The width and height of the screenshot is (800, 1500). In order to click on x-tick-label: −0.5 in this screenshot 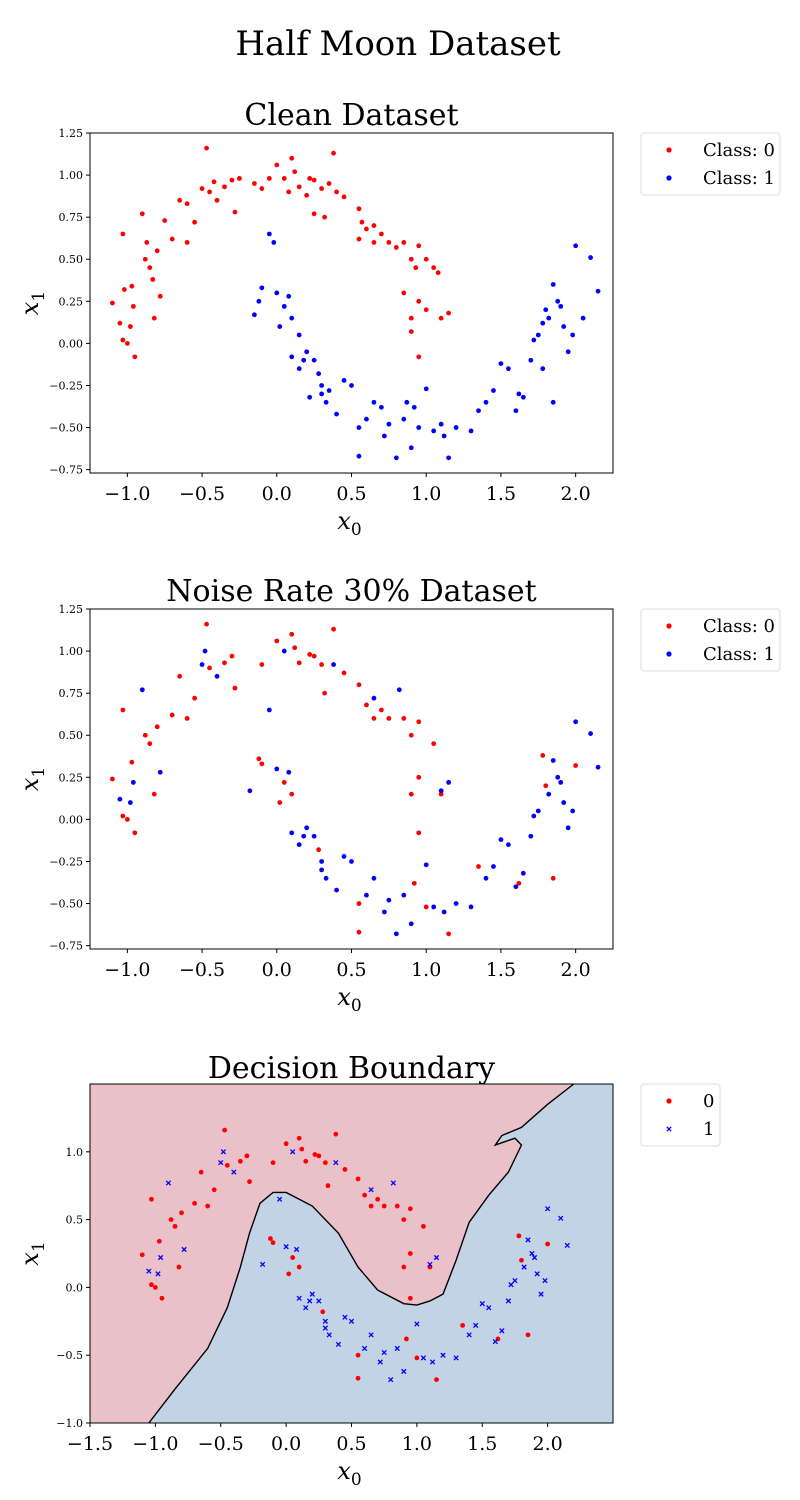, I will do `click(202, 970)`.